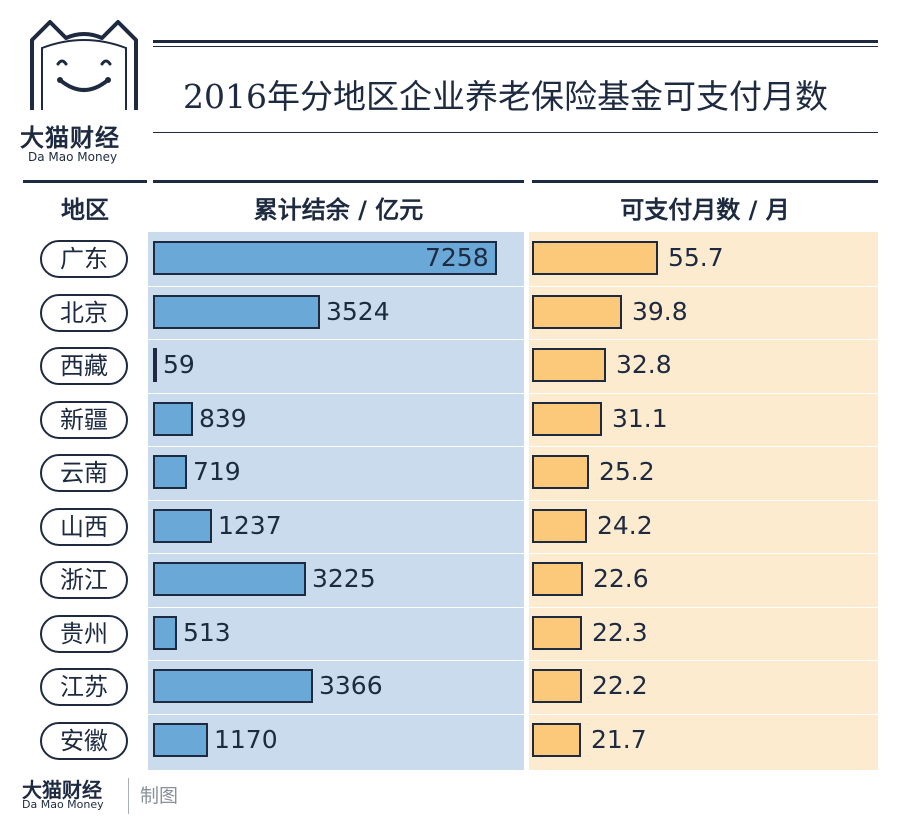 The image size is (900, 833). I want to click on footer-divider, so click(128, 796).